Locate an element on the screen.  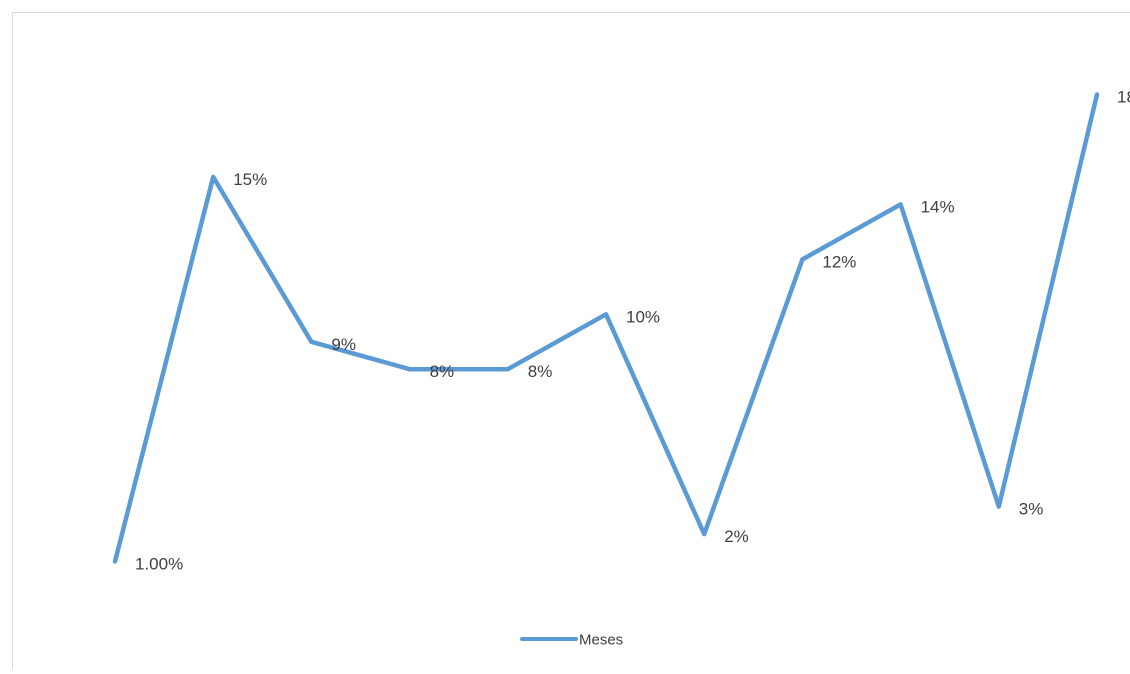
data-label: 14% is located at coordinates (938, 206).